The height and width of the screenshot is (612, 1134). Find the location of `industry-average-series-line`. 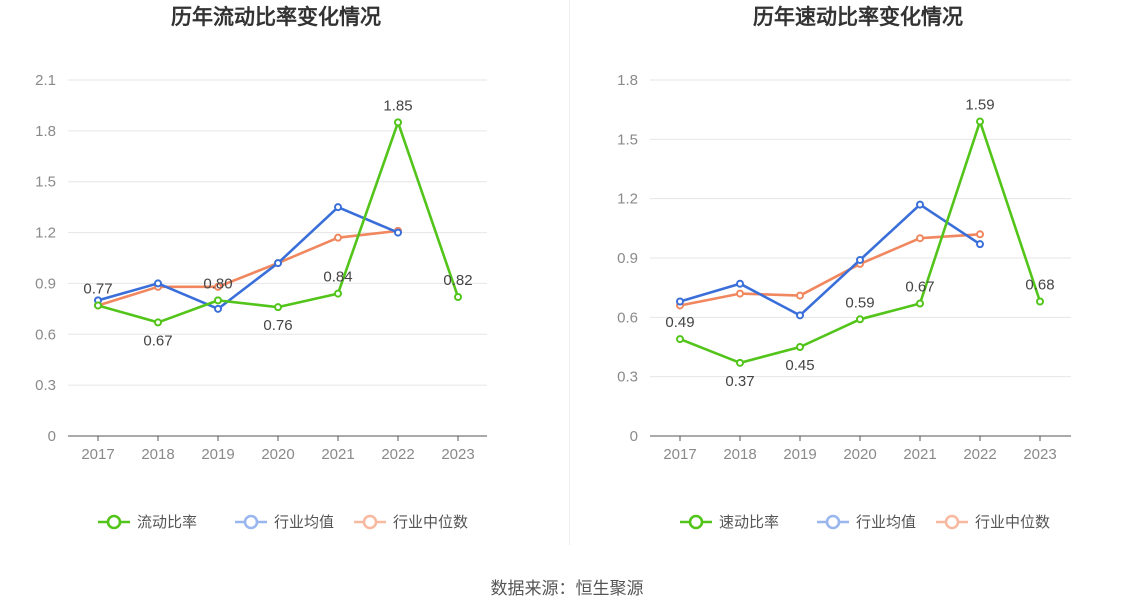

industry-average-series-line is located at coordinates (248, 258).